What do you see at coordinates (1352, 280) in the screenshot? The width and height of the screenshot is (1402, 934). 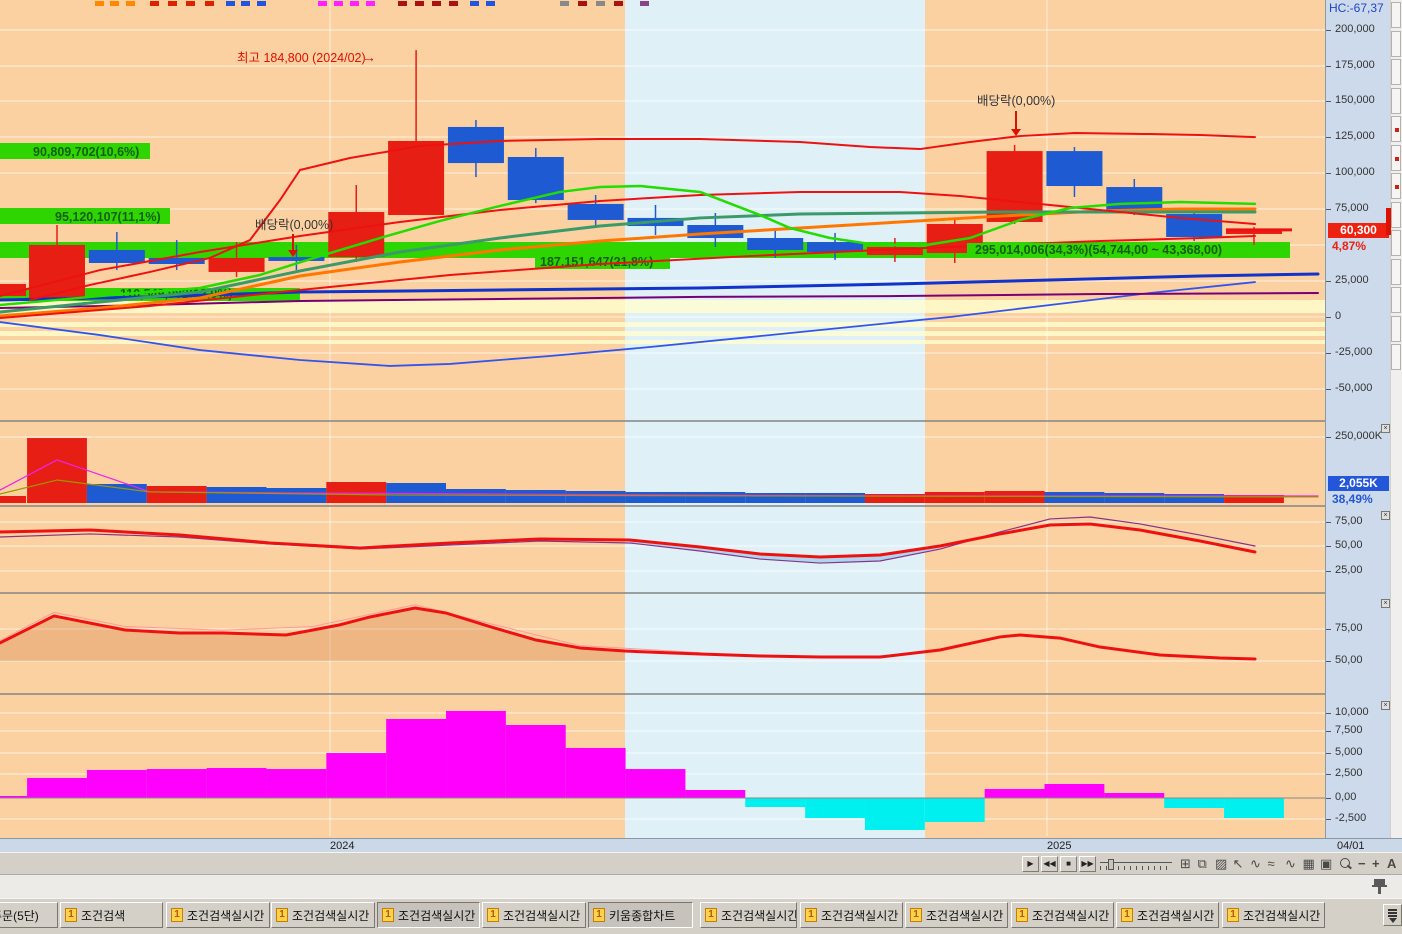 I see `axis-tick-label: 25,000` at bounding box center [1352, 280].